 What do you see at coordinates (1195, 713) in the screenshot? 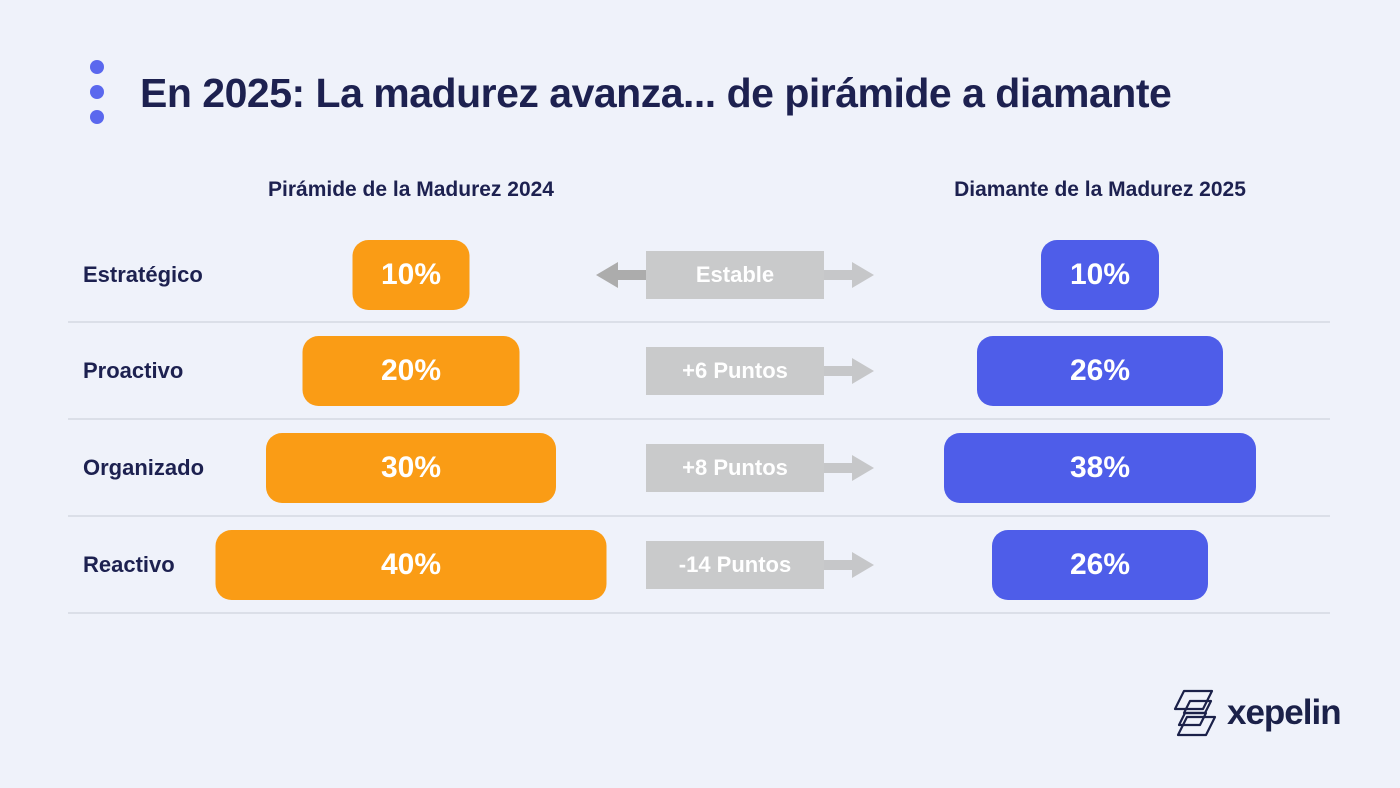
I see `xepelin-logo-icon` at bounding box center [1195, 713].